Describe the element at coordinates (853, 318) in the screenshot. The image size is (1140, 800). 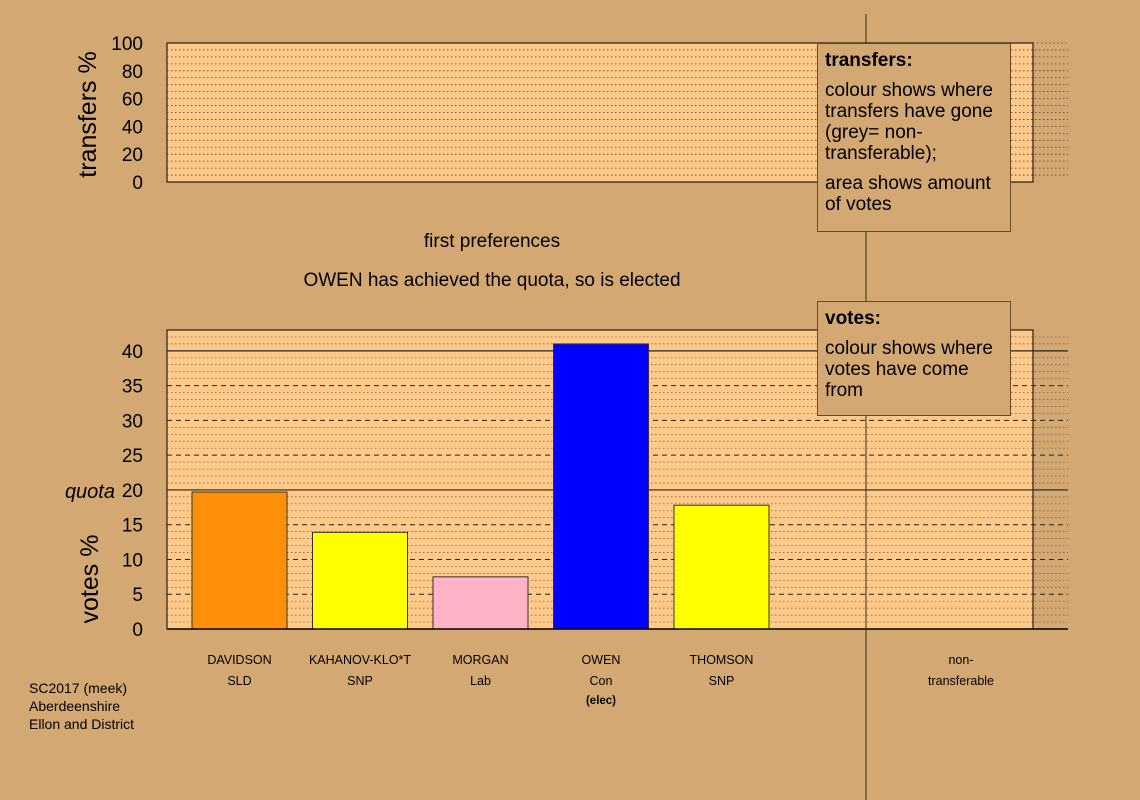
I see `legend-votes-title: votes:` at that location.